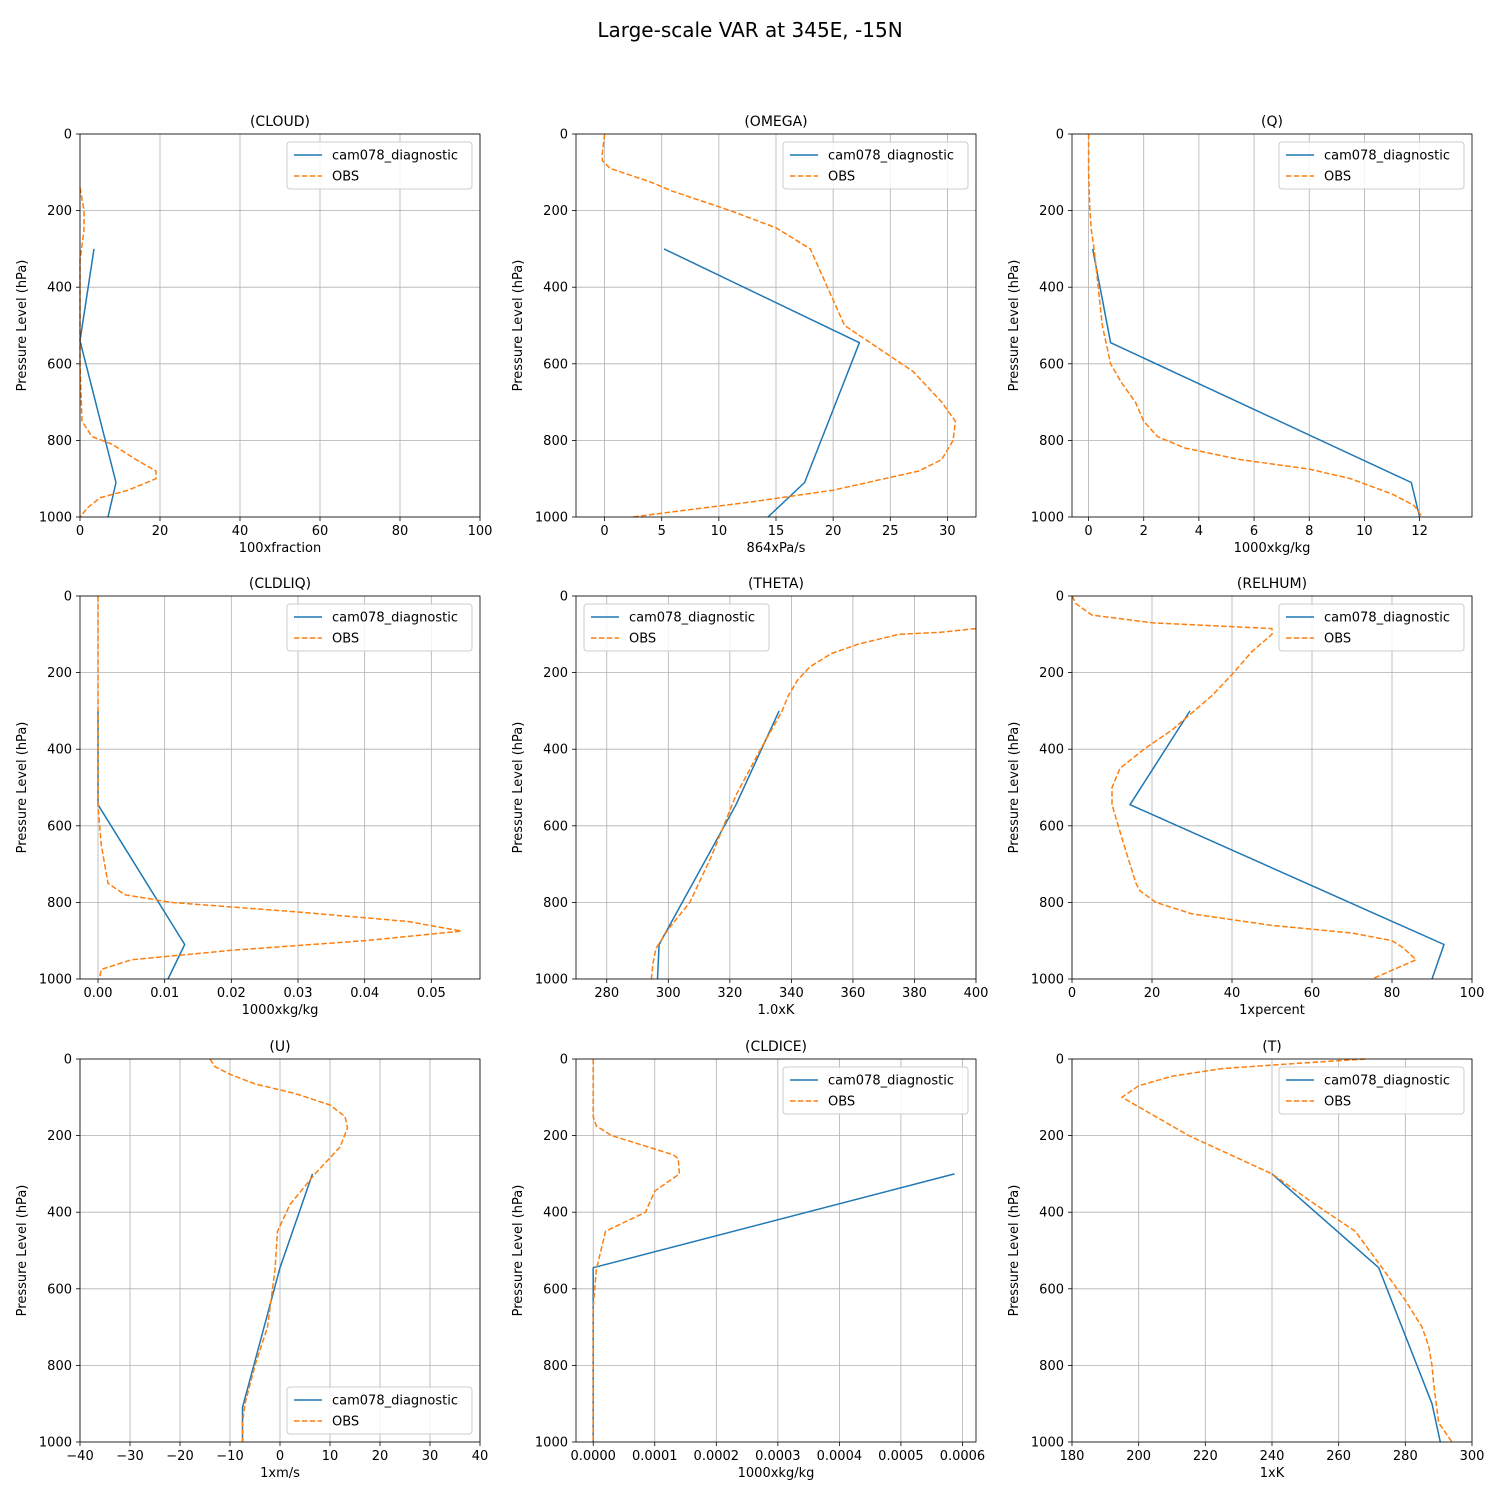 This screenshot has width=1500, height=1500. What do you see at coordinates (1309, 531) in the screenshot?
I see `x-tick-label: 8` at bounding box center [1309, 531].